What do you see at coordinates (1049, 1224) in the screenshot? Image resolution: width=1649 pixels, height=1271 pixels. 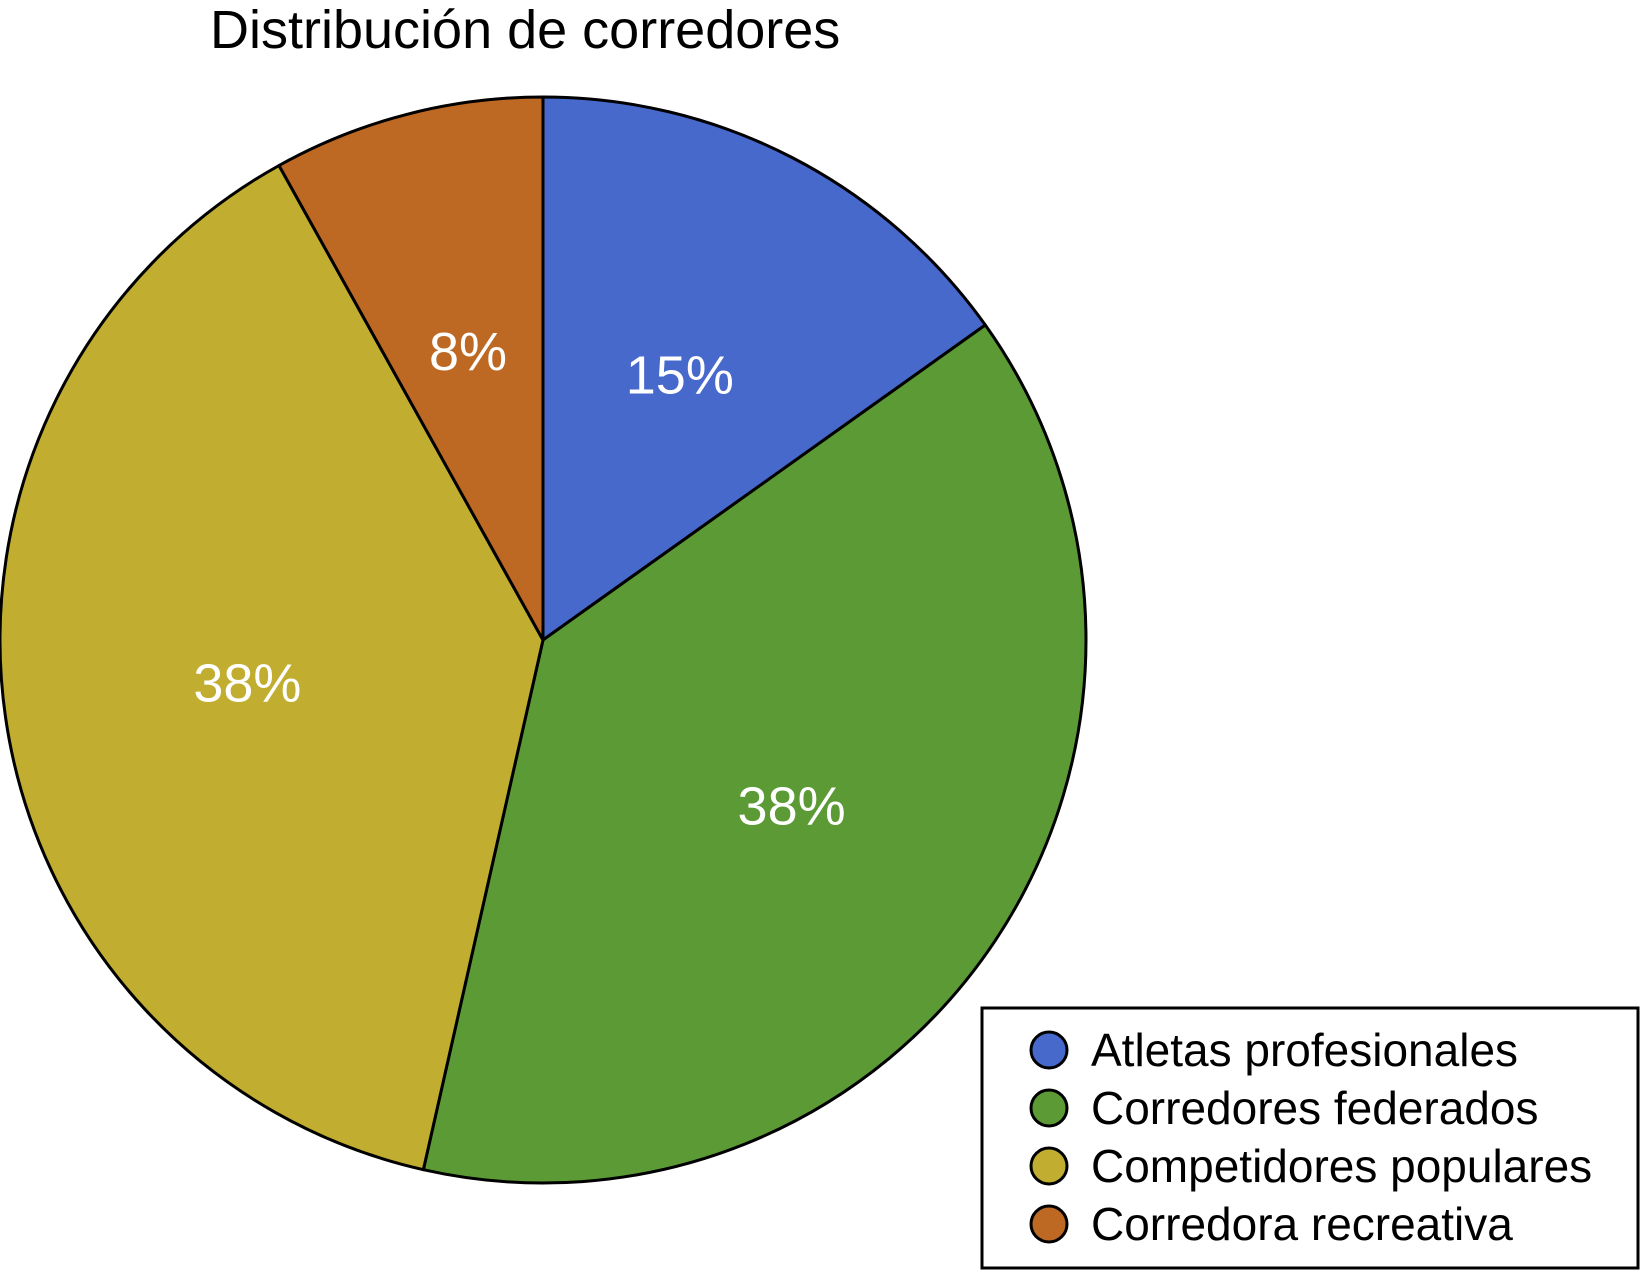 I see `legend-marker-corredora-recreativa` at bounding box center [1049, 1224].